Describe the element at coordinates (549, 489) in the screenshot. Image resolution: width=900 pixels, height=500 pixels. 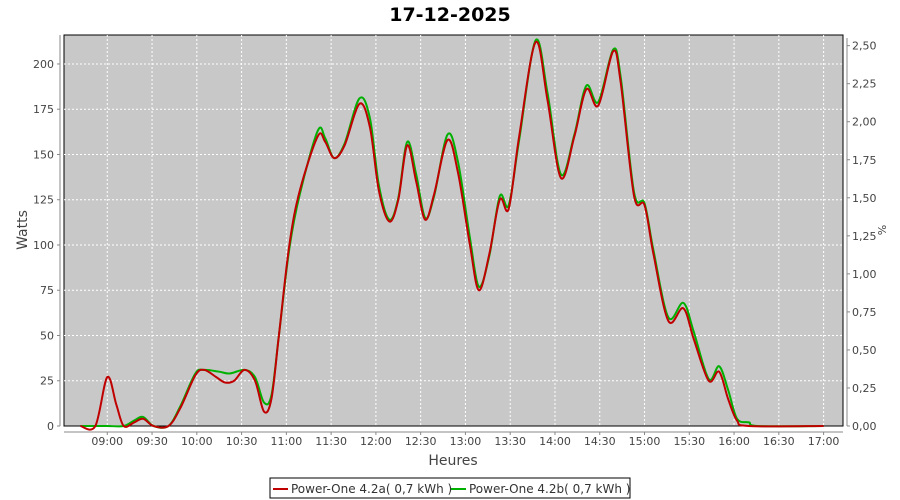
I see `legend-label-b: Power-One 4.2b( 0,7 kWh )` at that location.